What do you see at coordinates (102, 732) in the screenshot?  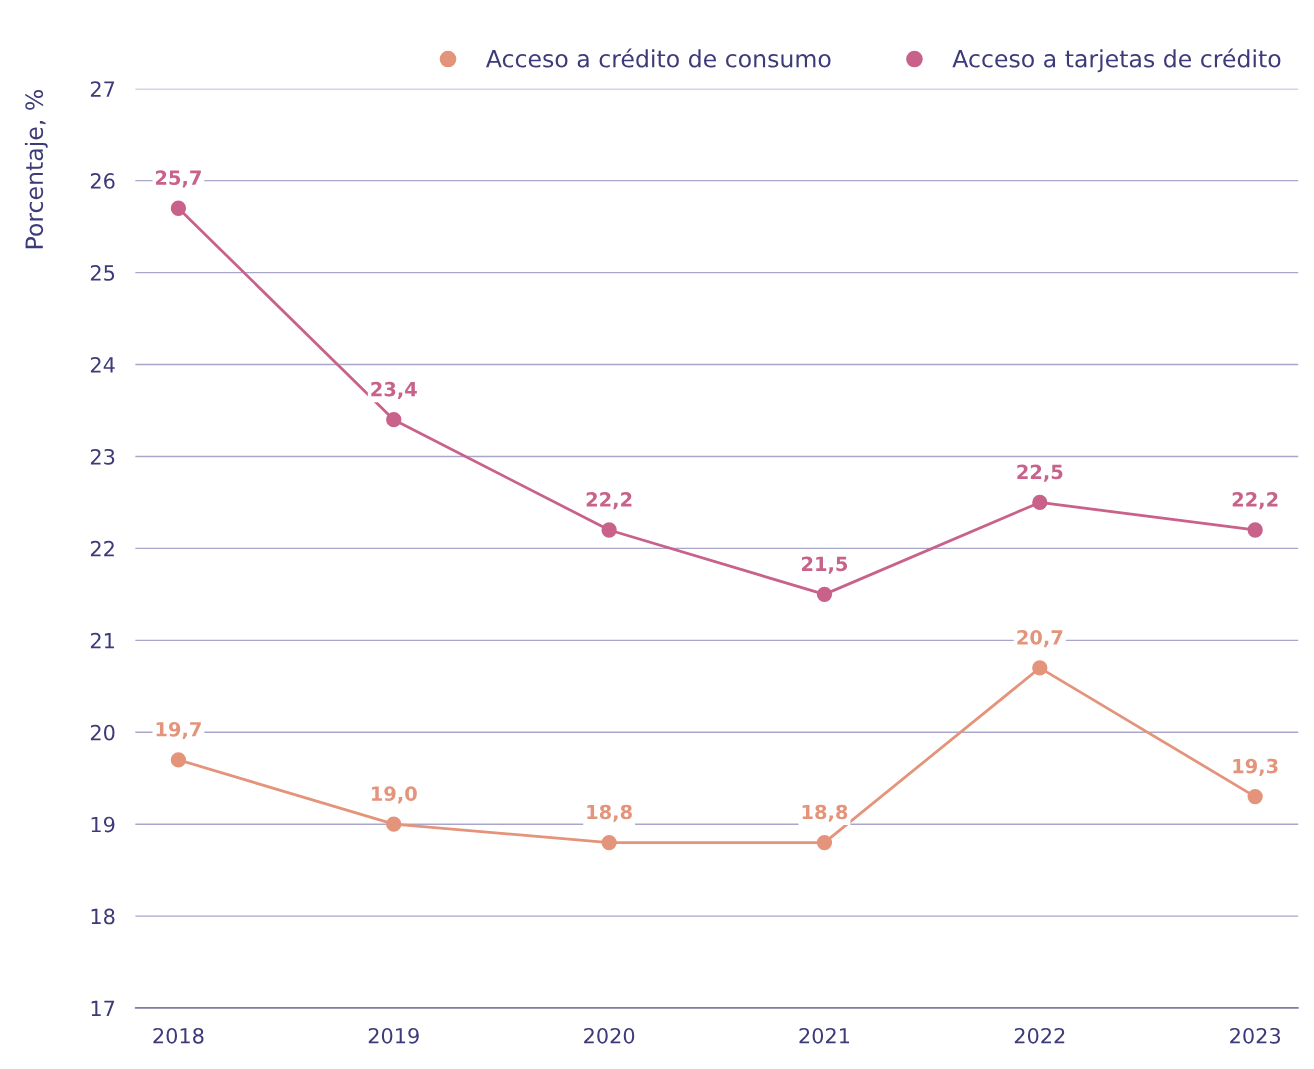 I see `y-tick-label: 20` at bounding box center [102, 732].